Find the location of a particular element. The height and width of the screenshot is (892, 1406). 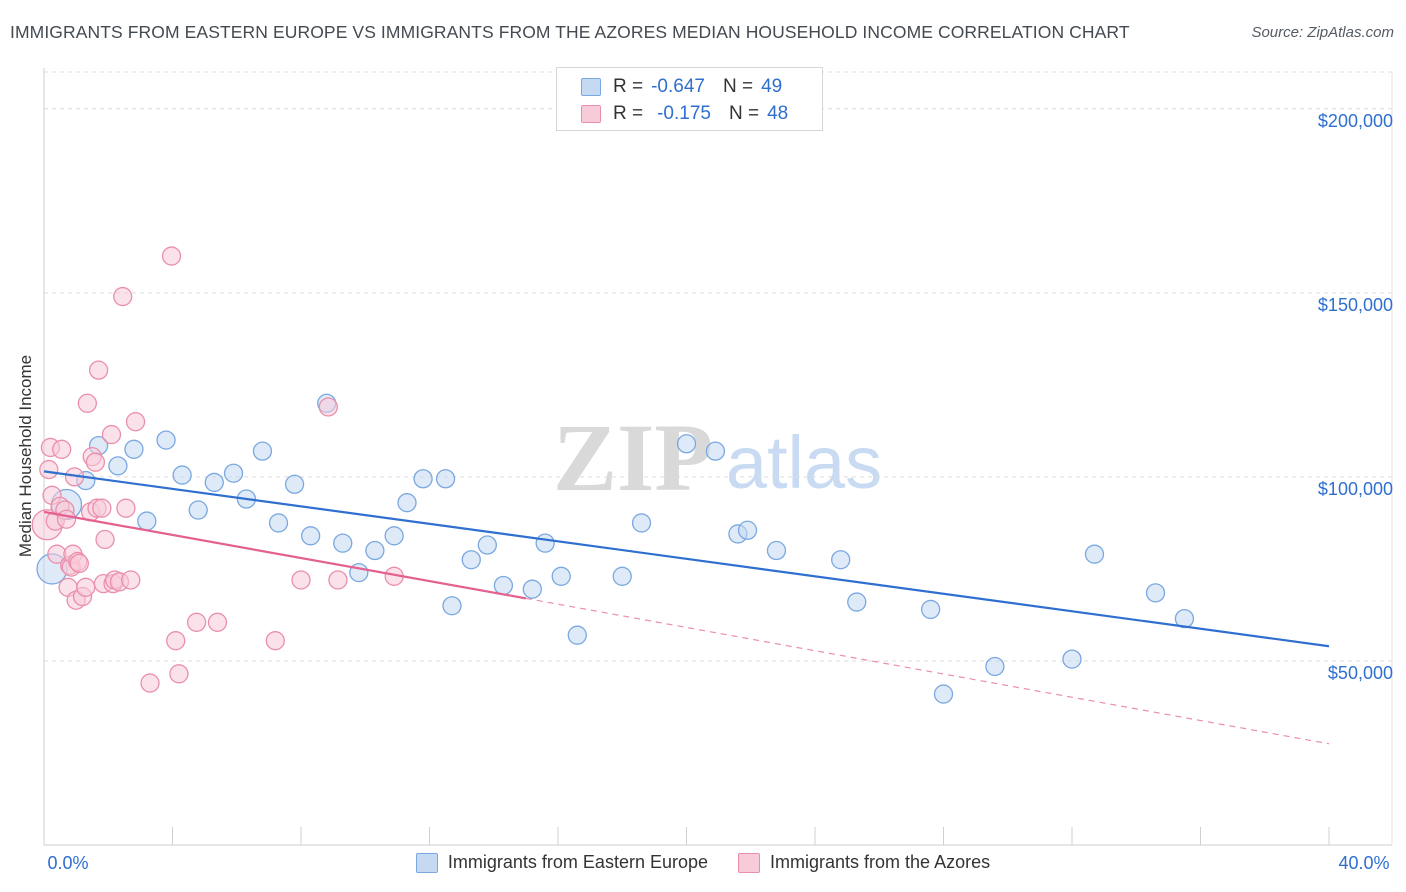

stats-r-value: -0.175 is located at coordinates (684, 113).